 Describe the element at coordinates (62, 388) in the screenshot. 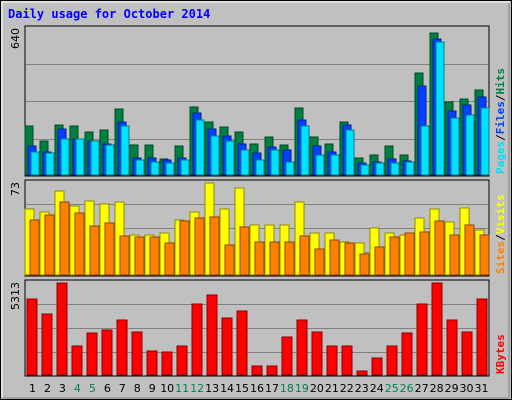

I see `x-tick-label-day-3: 3` at that location.